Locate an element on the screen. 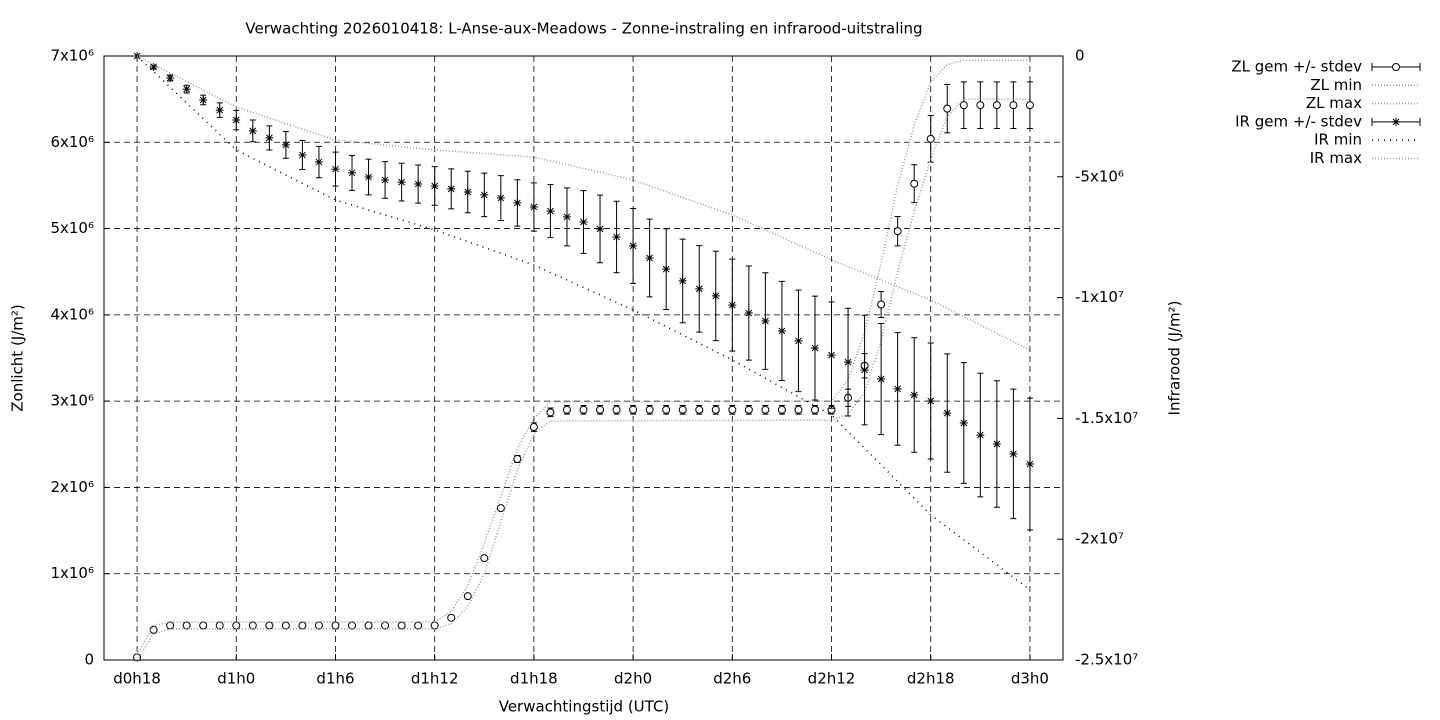 Image resolution: width=1440 pixels, height=720 pixels. legend-label: ZL max is located at coordinates (1334, 103).